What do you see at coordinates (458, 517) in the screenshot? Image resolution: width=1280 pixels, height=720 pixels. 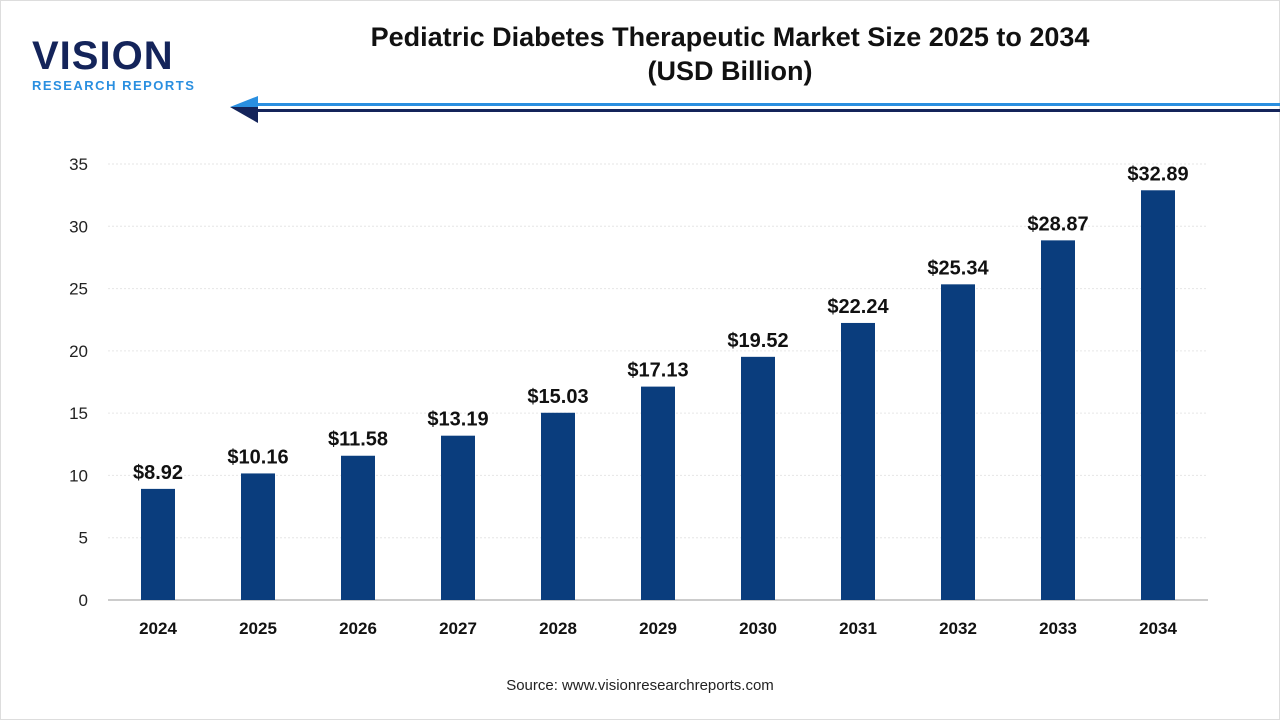 I see `bar-2027` at bounding box center [458, 517].